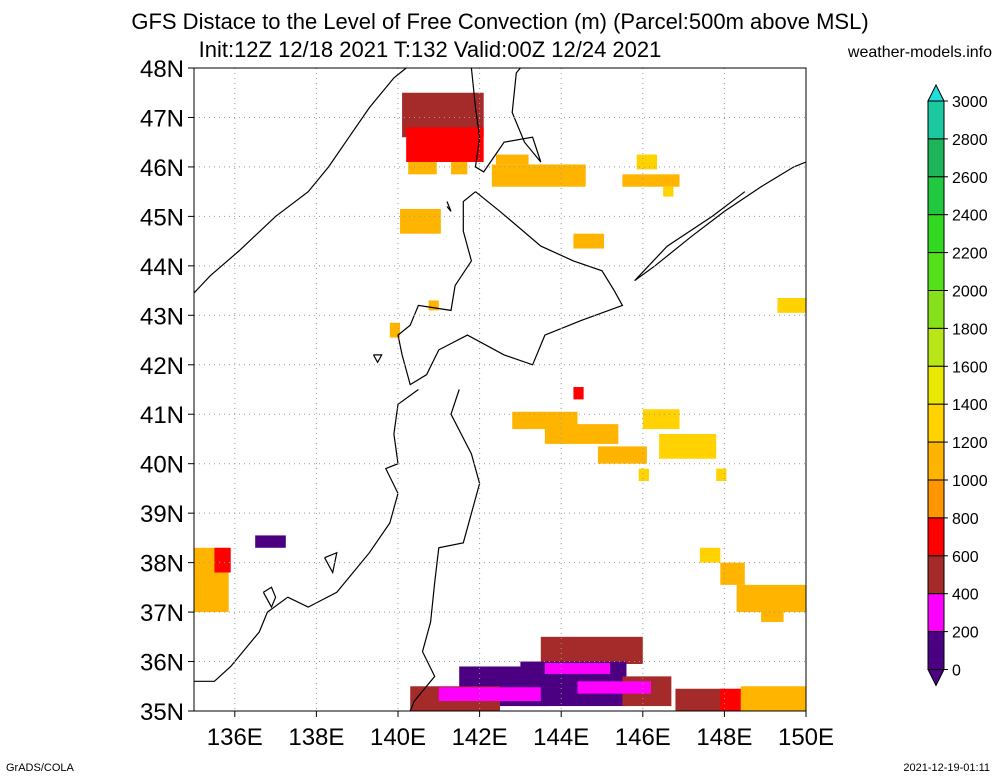 The image size is (1000, 779). Describe the element at coordinates (162, 514) in the screenshot. I see `lat-label: 39N` at that location.